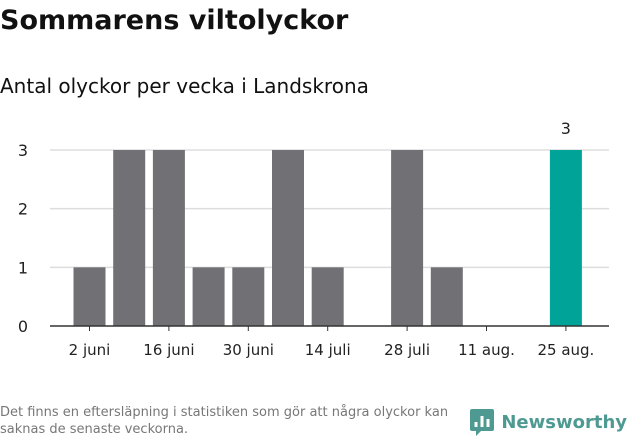 The image size is (631, 439). I want to click on y-tick-label: 1, so click(23, 267).